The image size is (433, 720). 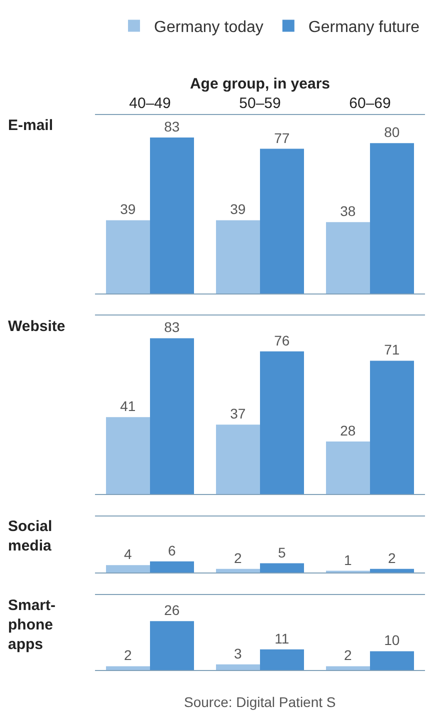 What do you see at coordinates (282, 552) in the screenshot?
I see `data-label: 5` at bounding box center [282, 552].